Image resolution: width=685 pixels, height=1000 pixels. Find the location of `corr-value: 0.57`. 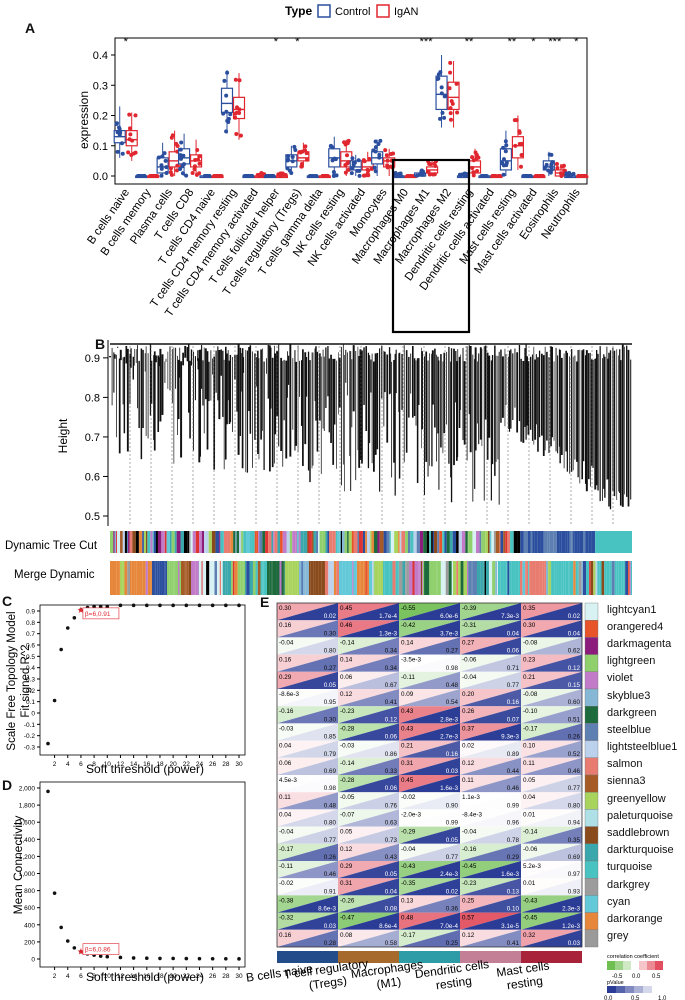

corr-value: 0.57 is located at coordinates (468, 918).